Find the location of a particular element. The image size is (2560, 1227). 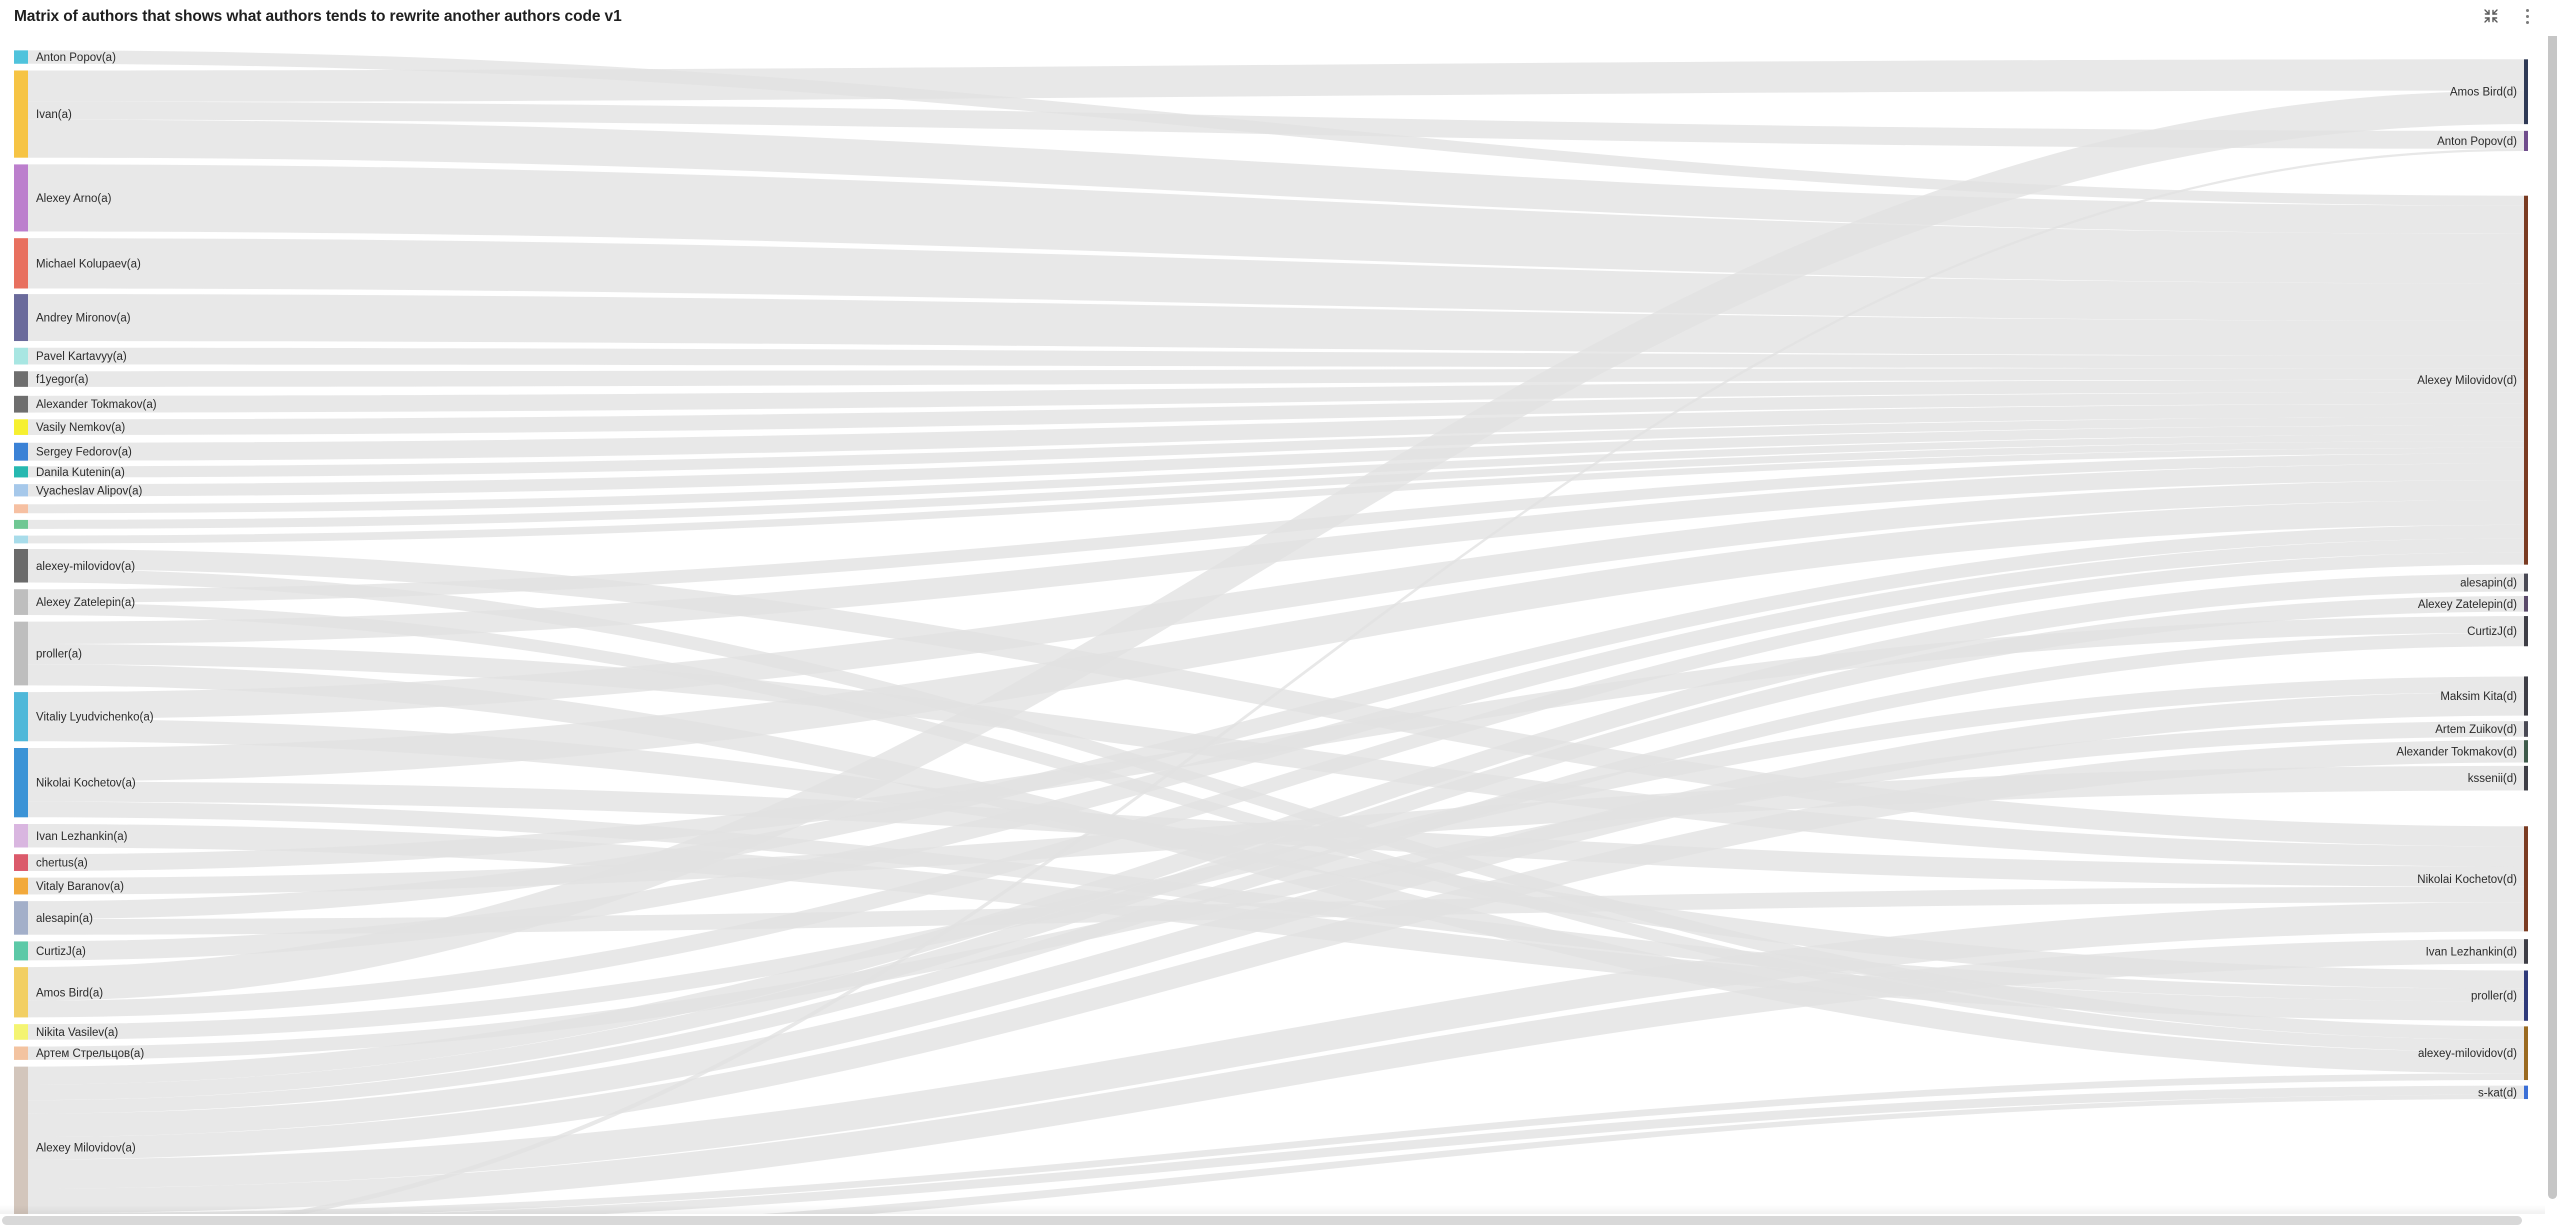

sankey-node-label: alesapin(d) is located at coordinates (2488, 584).